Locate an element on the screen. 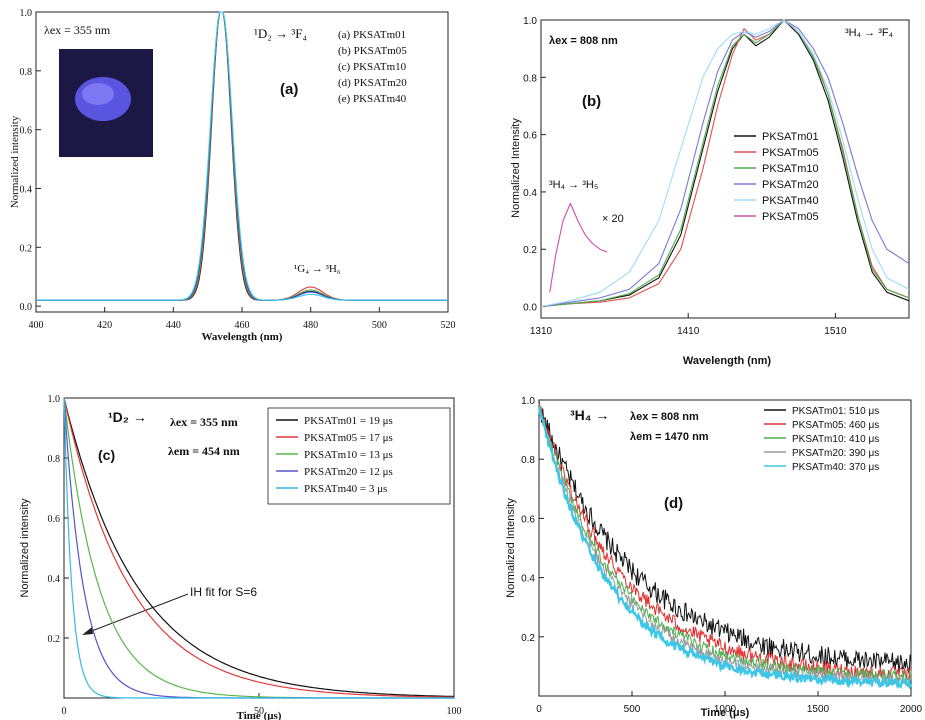  panel-b-annotation-scale: × 20 is located at coordinates (613, 219).